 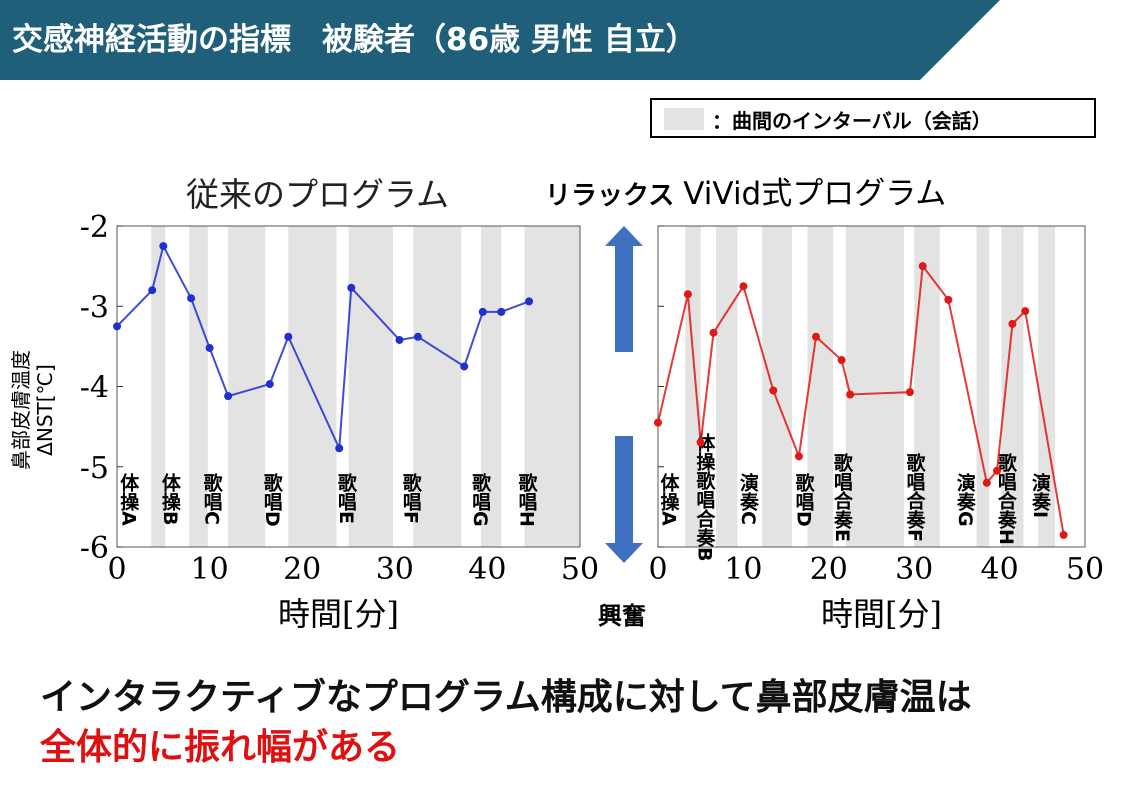 I want to click on left-chart-title: 従来のプログラム, so click(x=318, y=194).